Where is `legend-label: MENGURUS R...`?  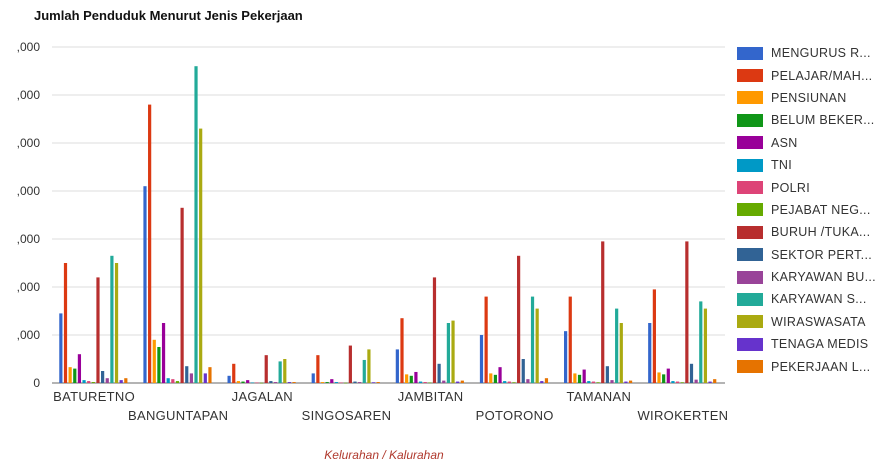 legend-label: MENGURUS R... is located at coordinates (821, 53).